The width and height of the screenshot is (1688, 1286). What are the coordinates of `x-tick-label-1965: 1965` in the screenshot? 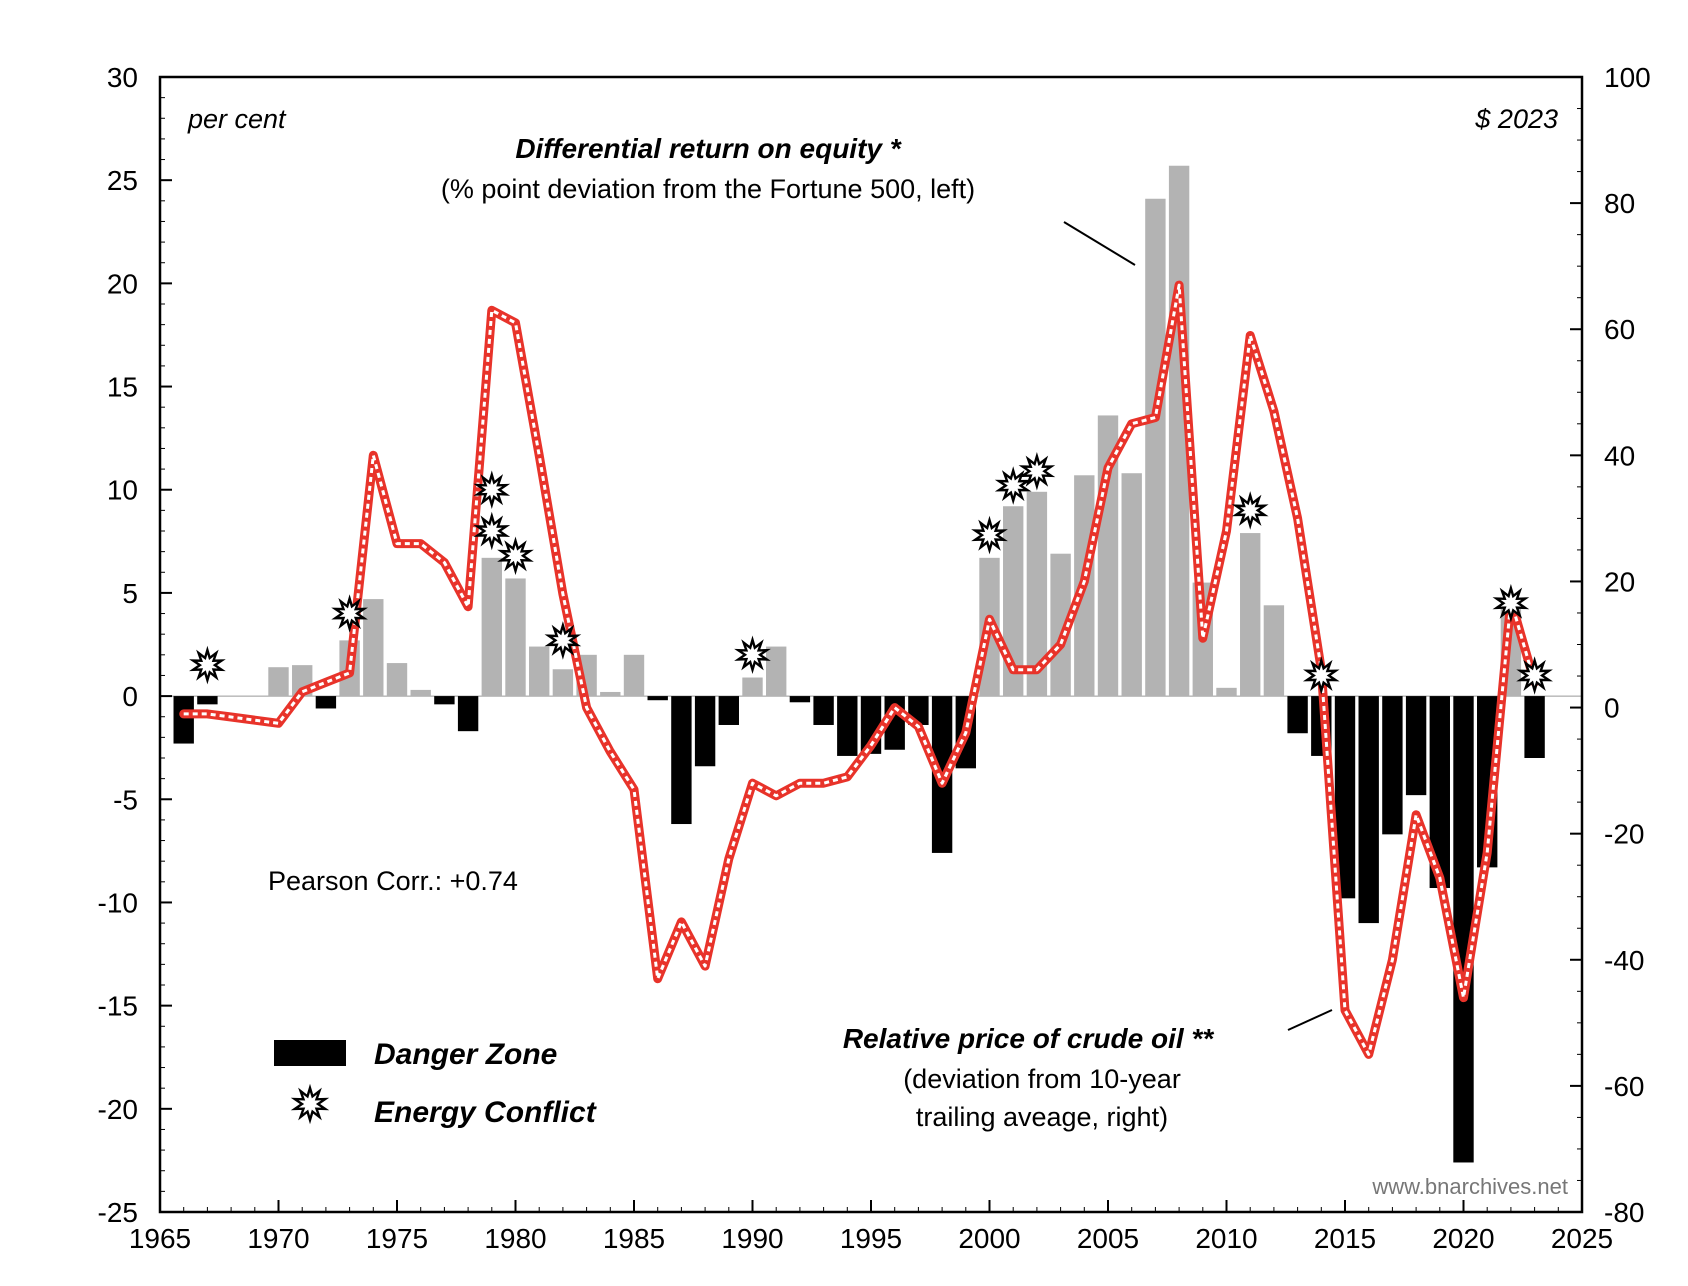 It's located at (160, 1238).